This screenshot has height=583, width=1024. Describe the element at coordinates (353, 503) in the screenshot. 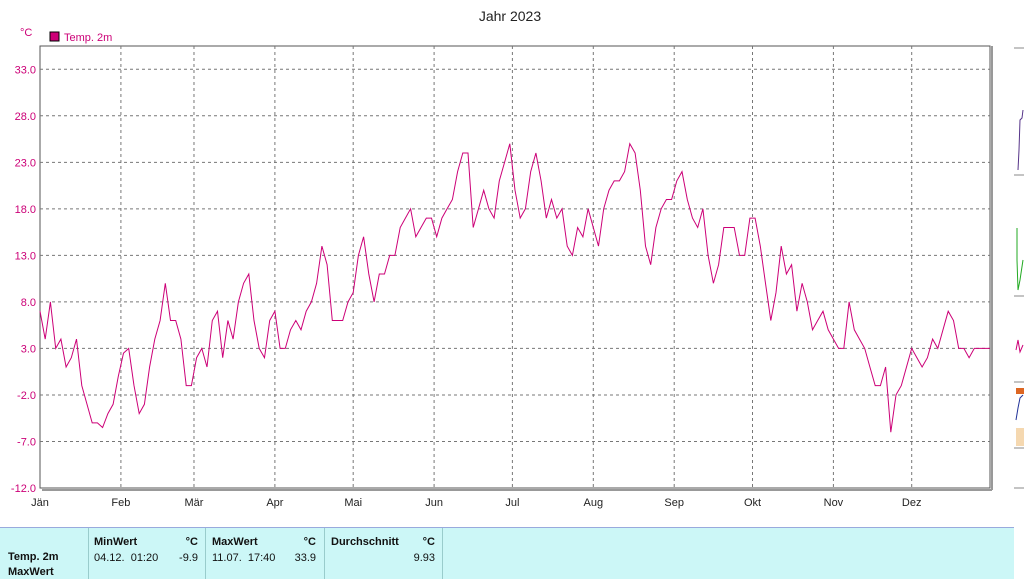

I see `x-tick-label: Mai` at that location.